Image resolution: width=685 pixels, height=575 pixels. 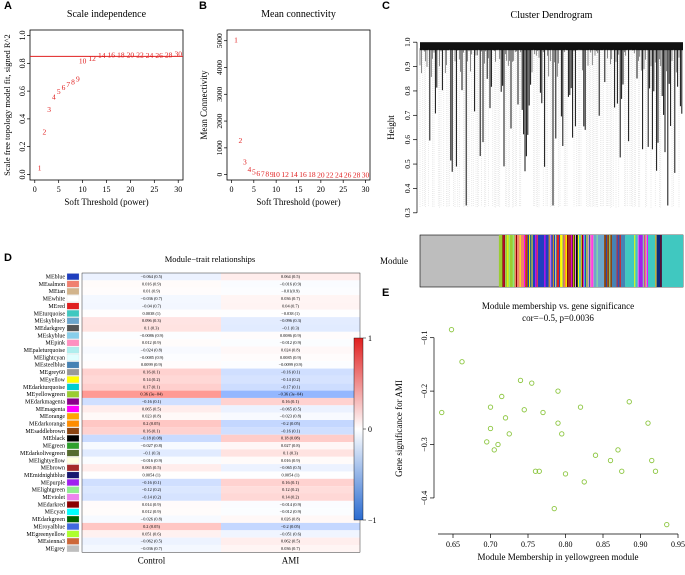 What do you see at coordinates (47, 461) in the screenshot?
I see `heatmap-row-label: MElightyellow` at bounding box center [47, 461].